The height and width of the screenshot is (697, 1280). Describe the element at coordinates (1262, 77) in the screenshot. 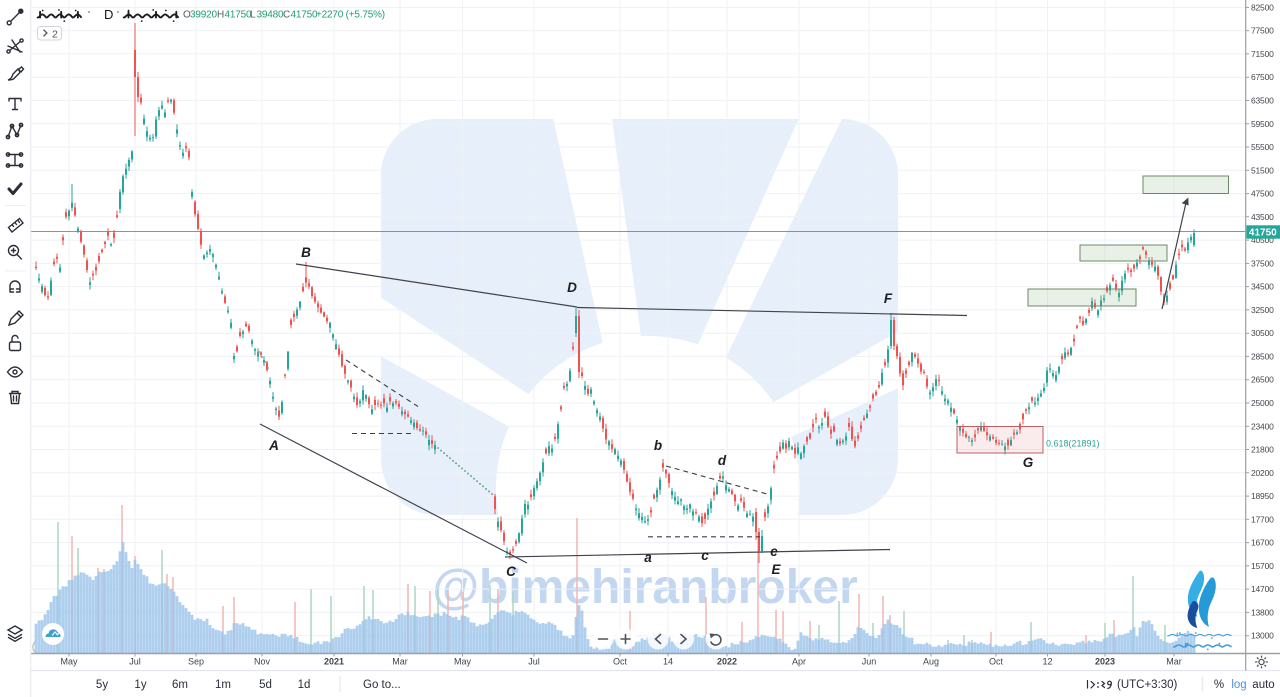

I see `svg-text: 67500` at that location.